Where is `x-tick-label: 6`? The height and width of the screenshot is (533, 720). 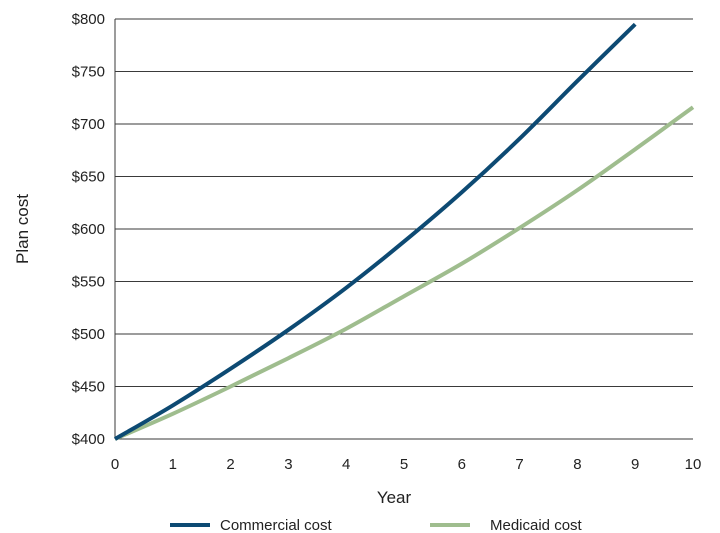 x-tick-label: 6 is located at coordinates (462, 464).